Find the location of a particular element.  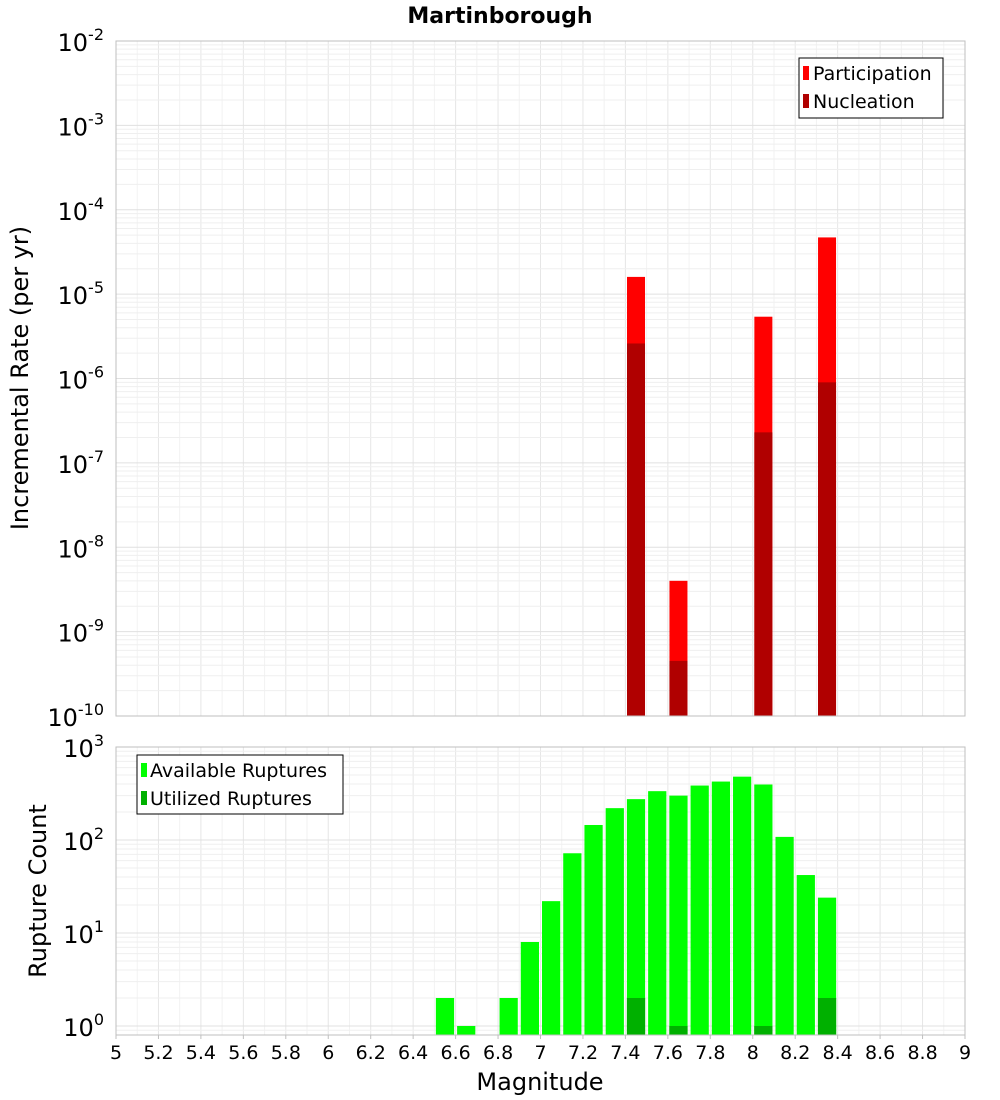

x-tick-label: 5.8 is located at coordinates (286, 1053).